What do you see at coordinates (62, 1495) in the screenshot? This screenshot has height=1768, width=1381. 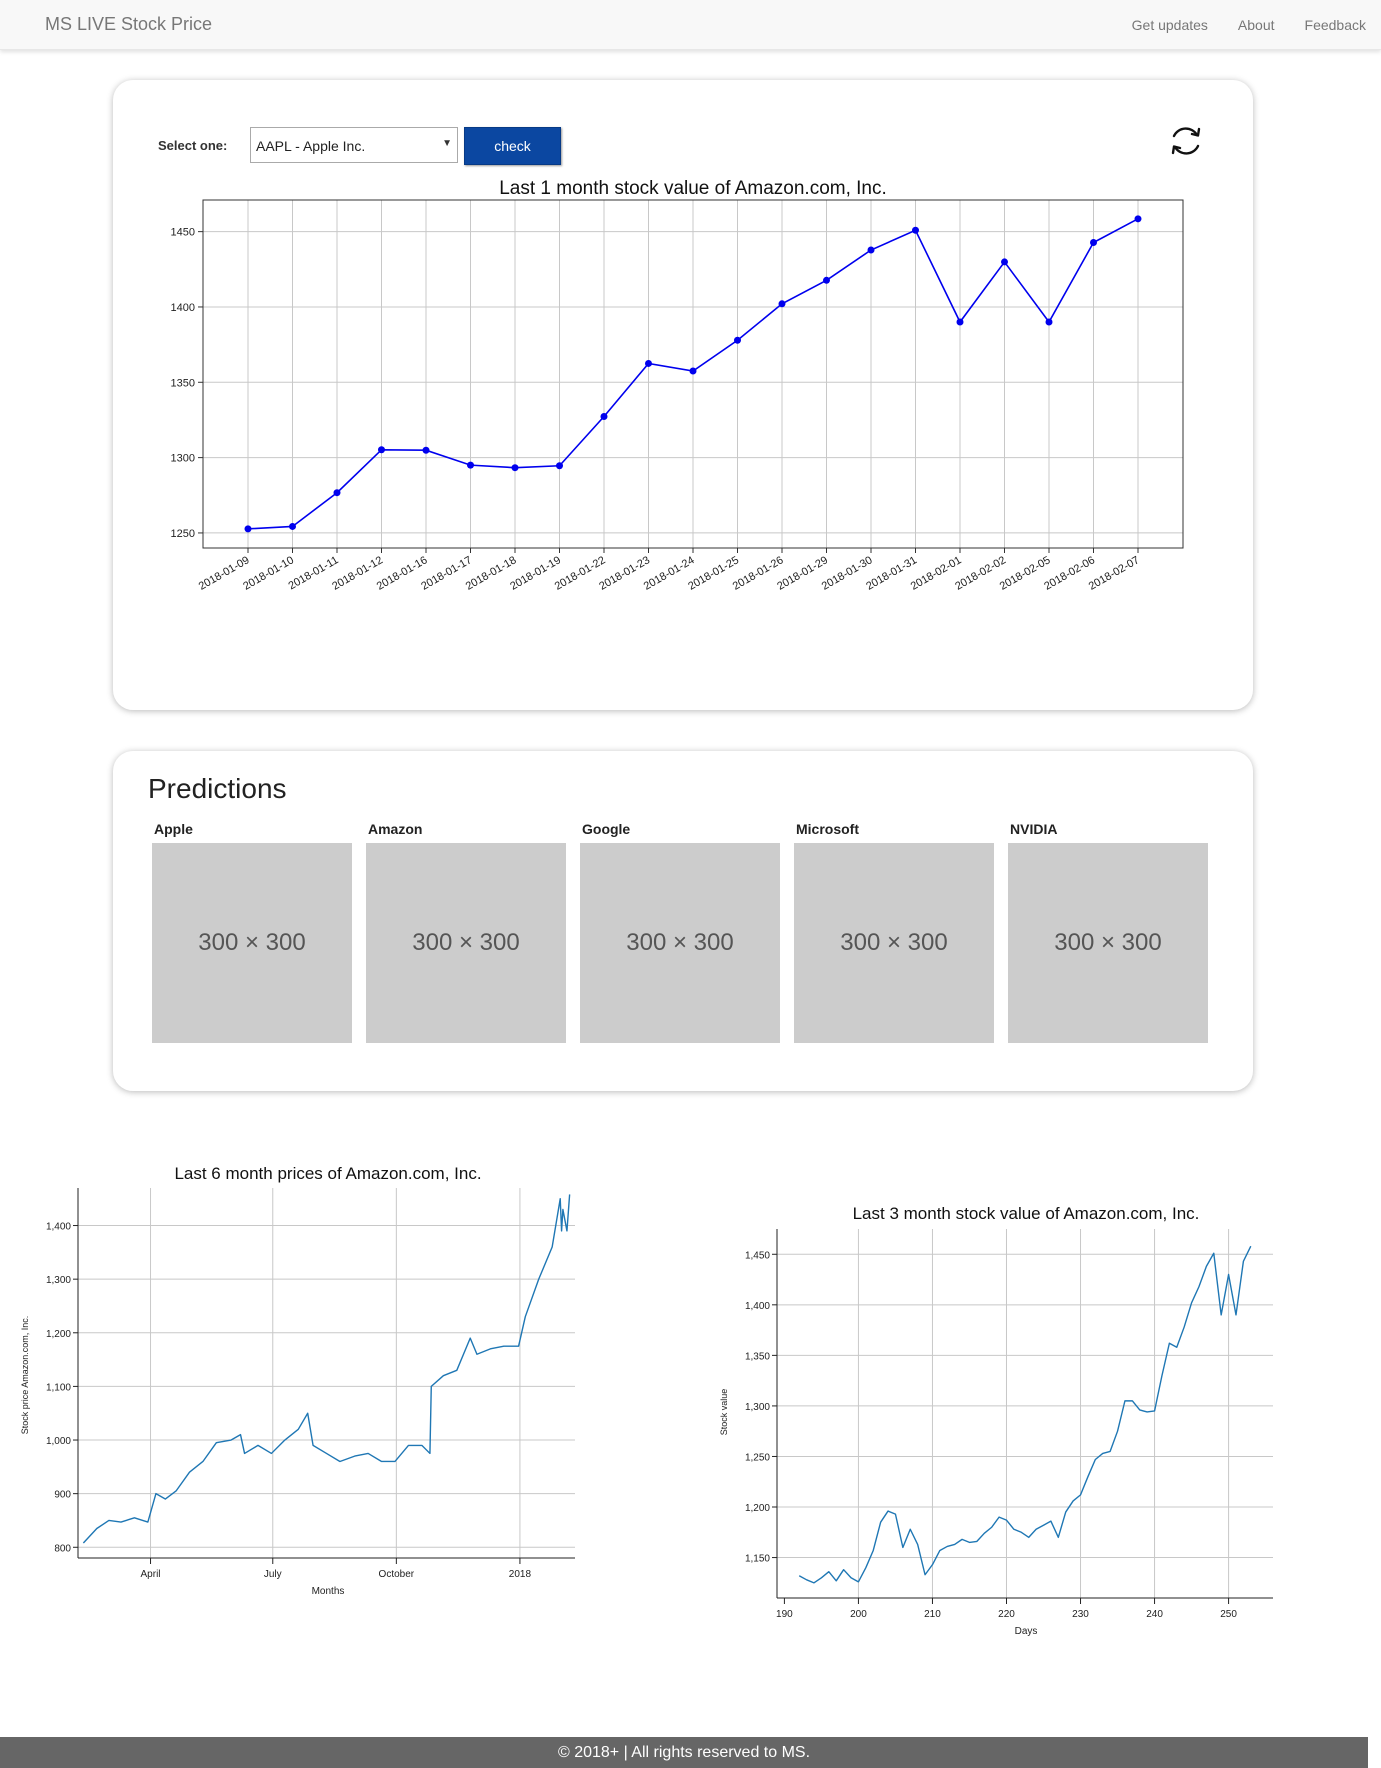 I see `y-tick-label: 900` at bounding box center [62, 1495].